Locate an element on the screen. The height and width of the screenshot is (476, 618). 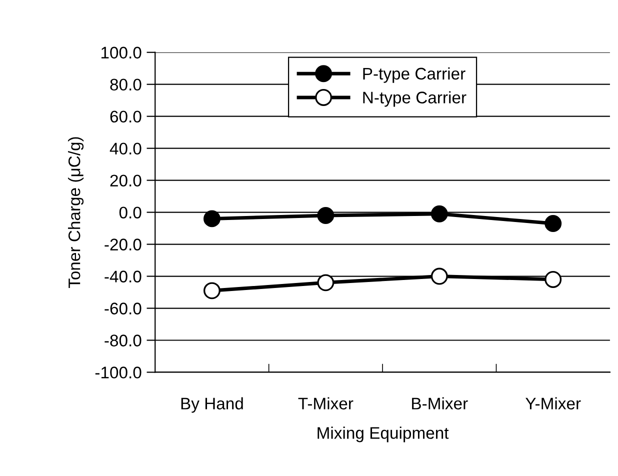
y-tick-label: 100.0 is located at coordinates (121, 52).